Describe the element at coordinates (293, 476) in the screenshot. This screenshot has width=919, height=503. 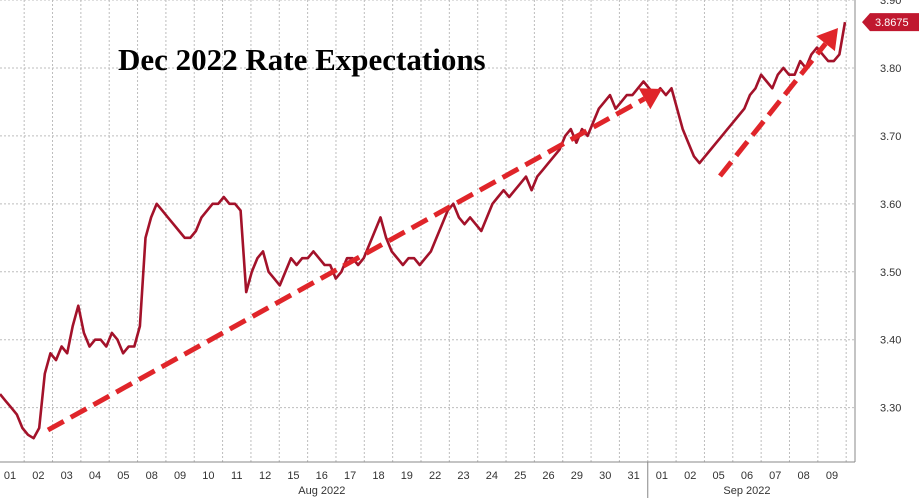
I see `x-tick-label: 15` at that location.